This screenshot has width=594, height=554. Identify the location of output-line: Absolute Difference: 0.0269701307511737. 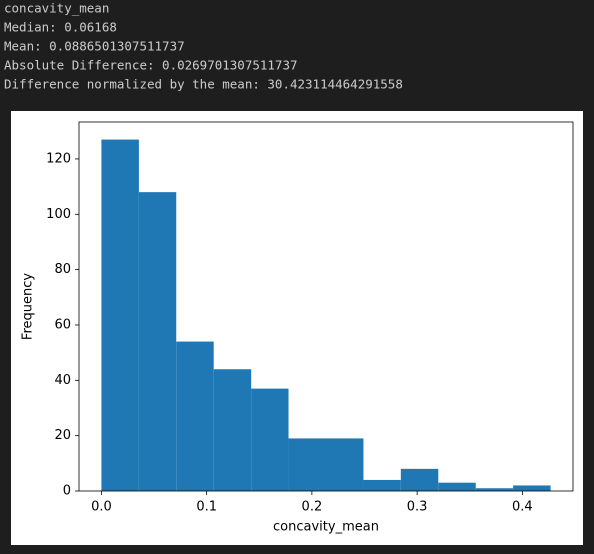
(151, 65).